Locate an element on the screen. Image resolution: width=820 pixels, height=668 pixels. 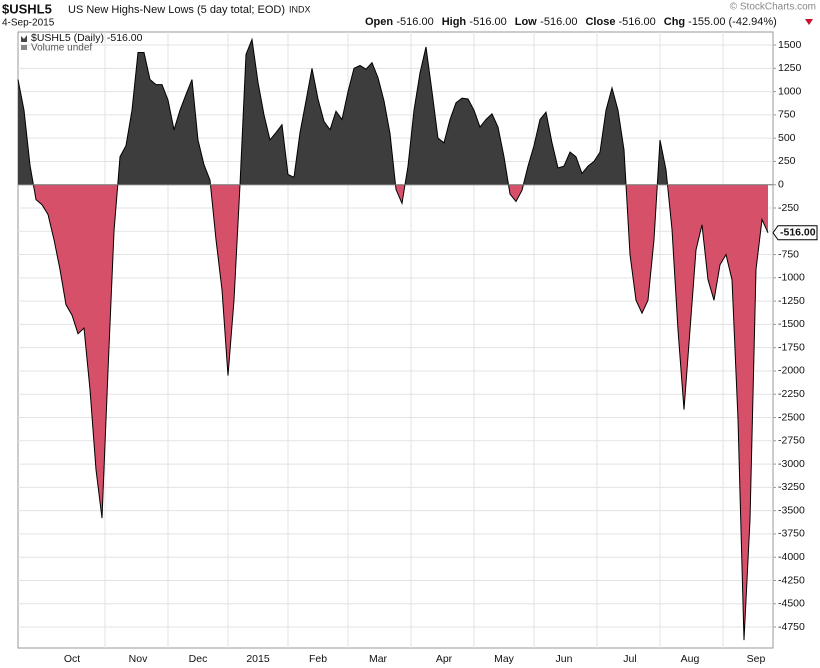
y-tick-label: -2250 is located at coordinates (791, 394).